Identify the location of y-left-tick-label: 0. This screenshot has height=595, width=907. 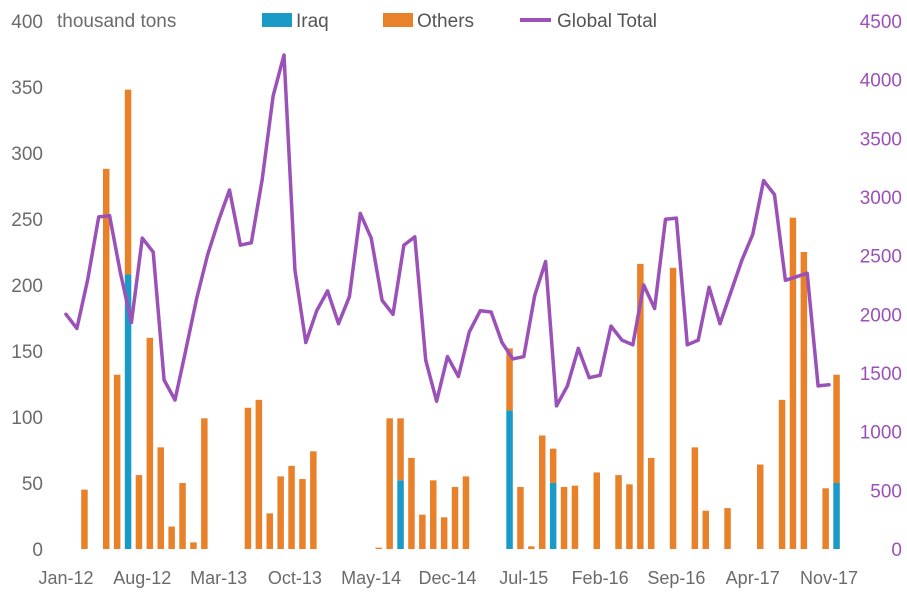
(37, 550).